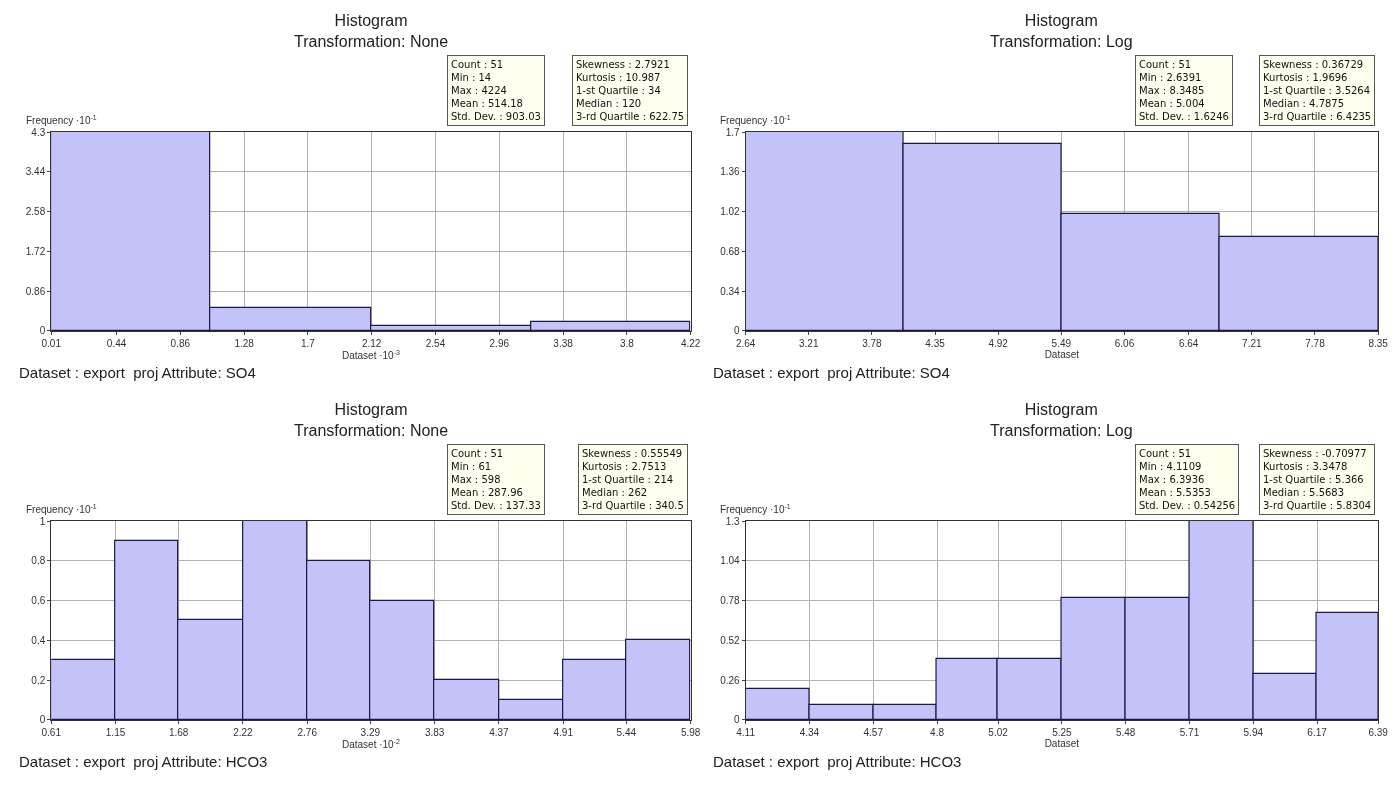  What do you see at coordinates (733, 132) in the screenshot?
I see `y-tick-label: 1.7` at bounding box center [733, 132].